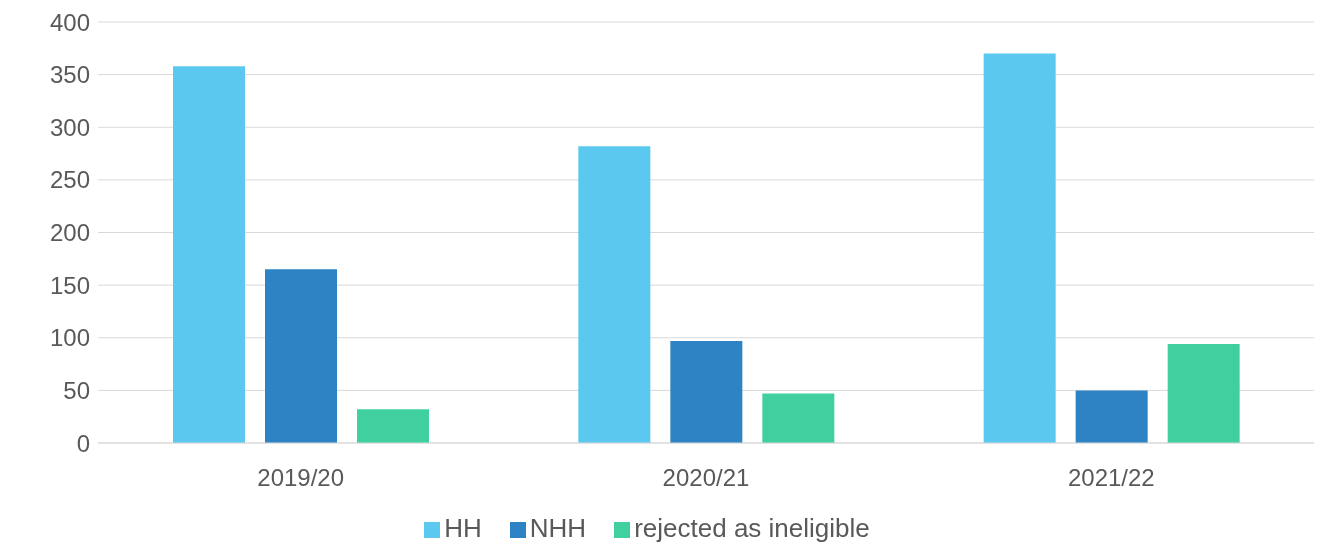 The height and width of the screenshot is (544, 1324). What do you see at coordinates (69, 22) in the screenshot?
I see `y-tick-label: 400` at bounding box center [69, 22].